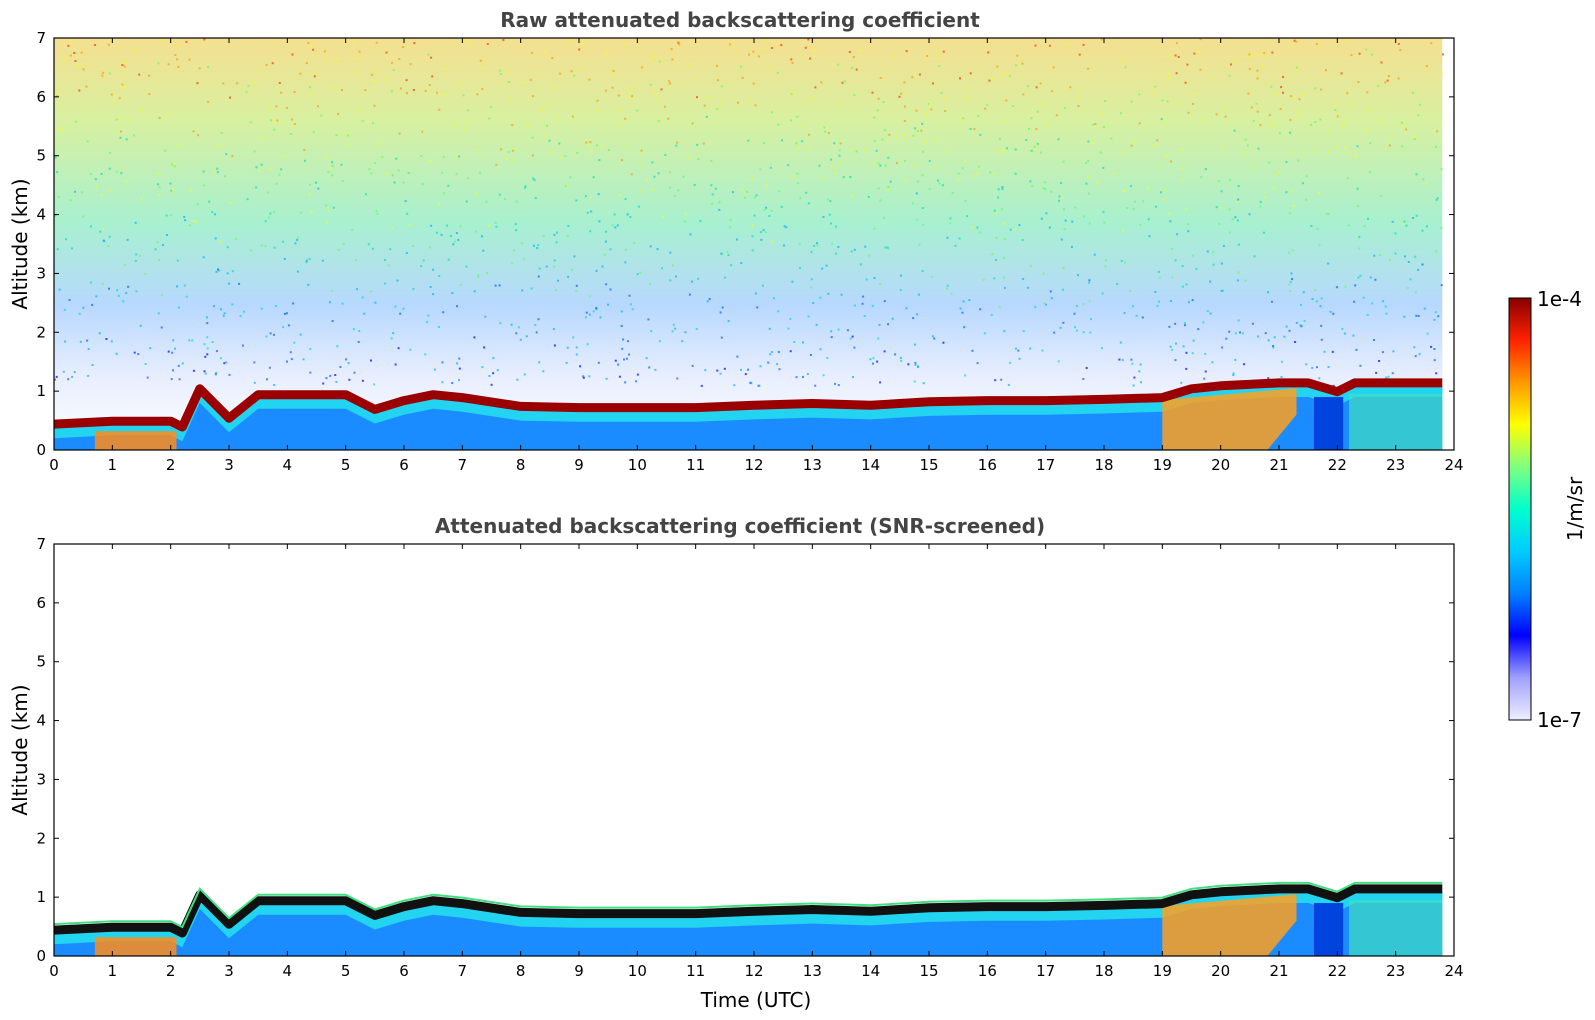 Image resolution: width=1595 pixels, height=1020 pixels. What do you see at coordinates (870, 465) in the screenshot?
I see `top-x-tick-label: 14` at bounding box center [870, 465].